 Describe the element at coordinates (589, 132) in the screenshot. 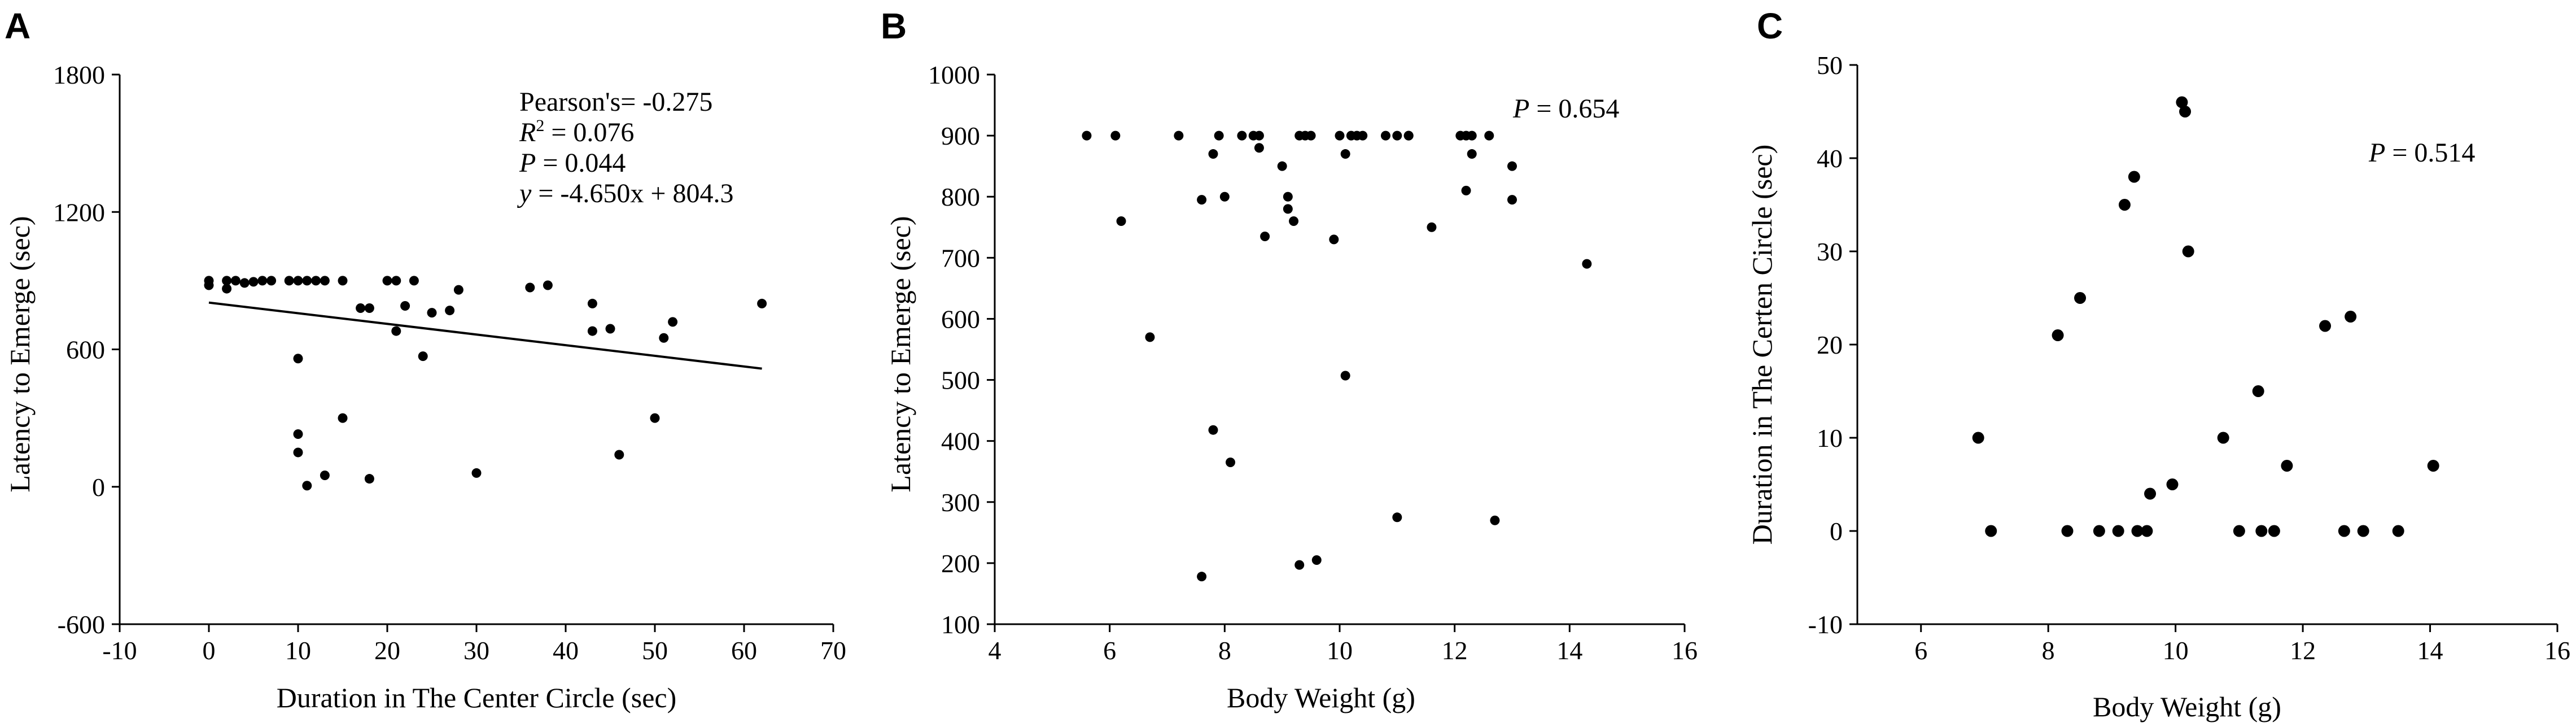

I see `r2-value: = 0.076` at that location.